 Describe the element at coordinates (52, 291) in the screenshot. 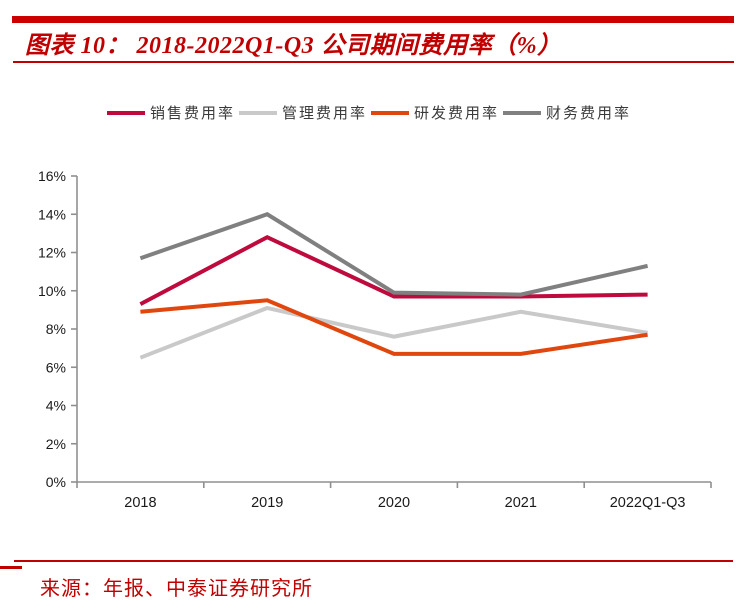

I see `y-tick-label: 10%` at that location.